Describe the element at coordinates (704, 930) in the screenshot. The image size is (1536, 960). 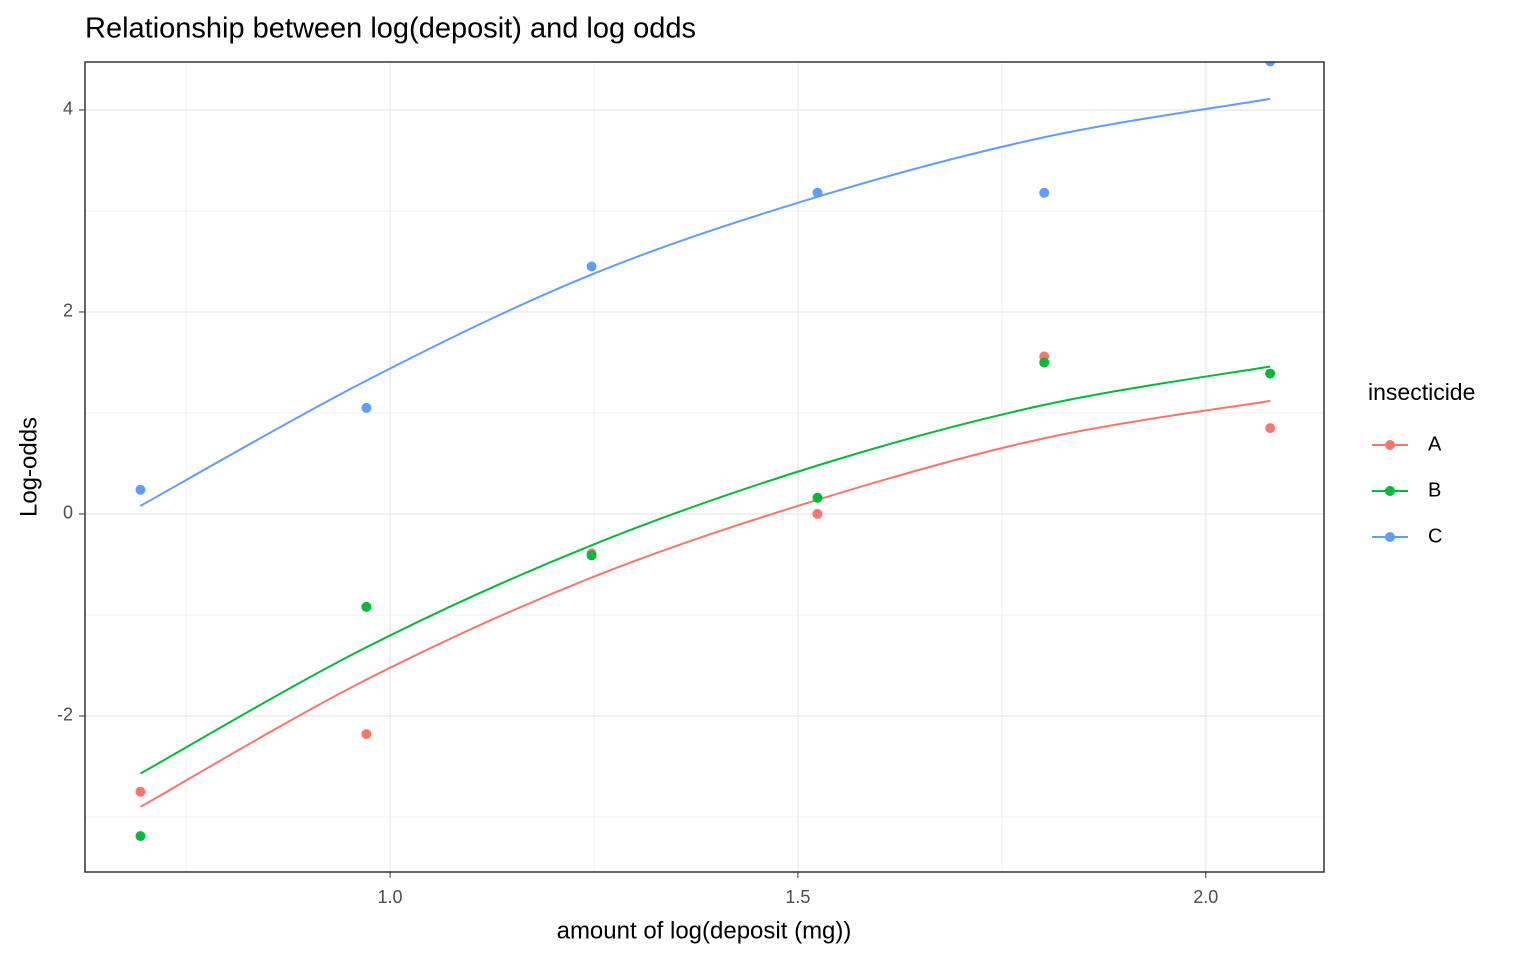
I see `x-axis-label: amount of log(deposit (mg))` at that location.